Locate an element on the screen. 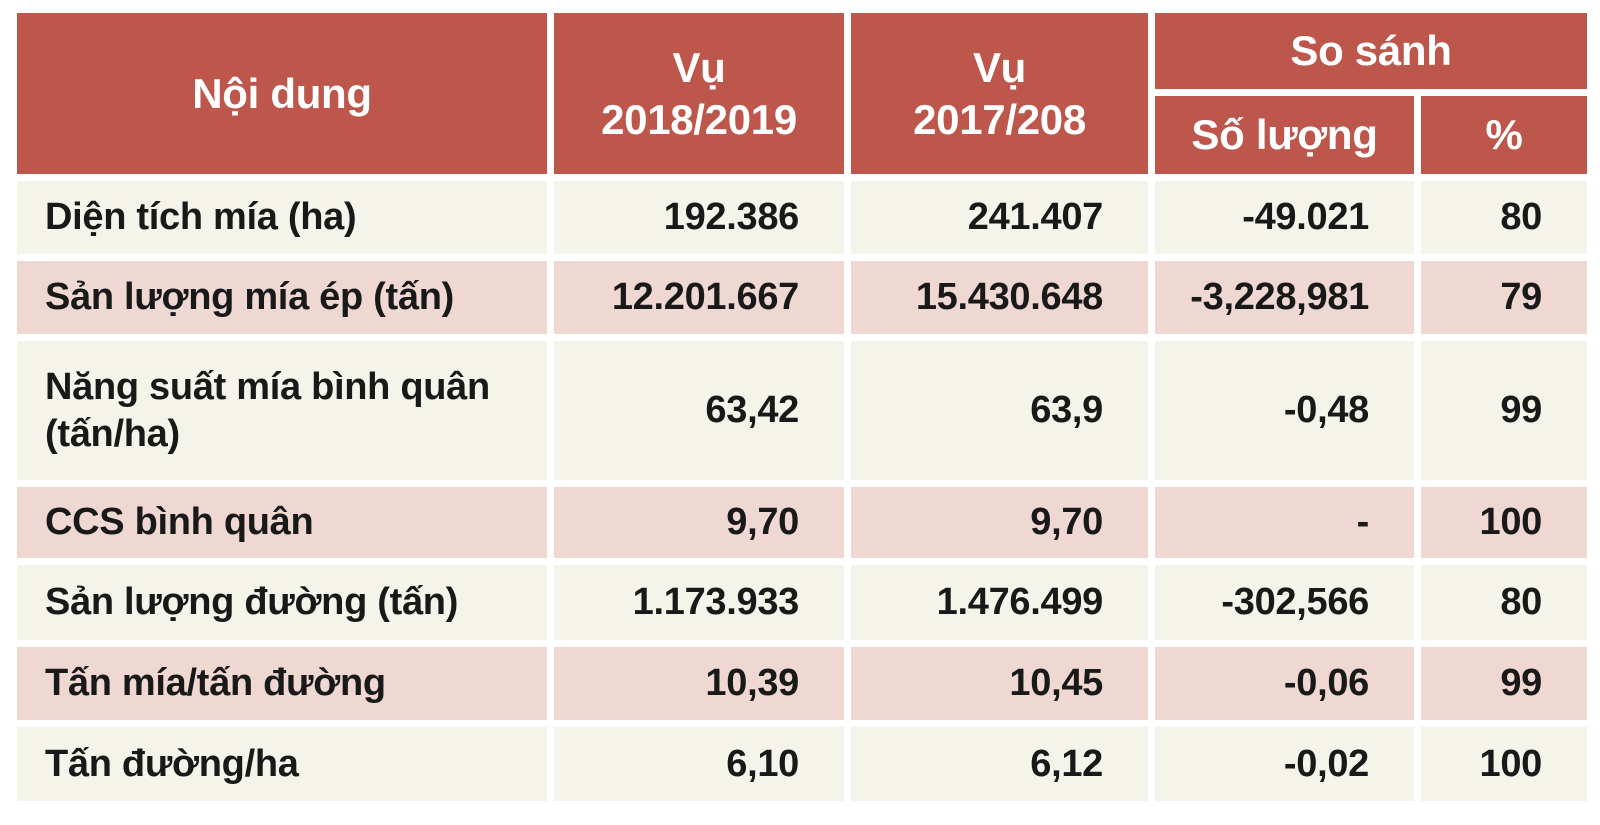 The width and height of the screenshot is (1600, 825). value-cell: -0,06 is located at coordinates (1284, 683).